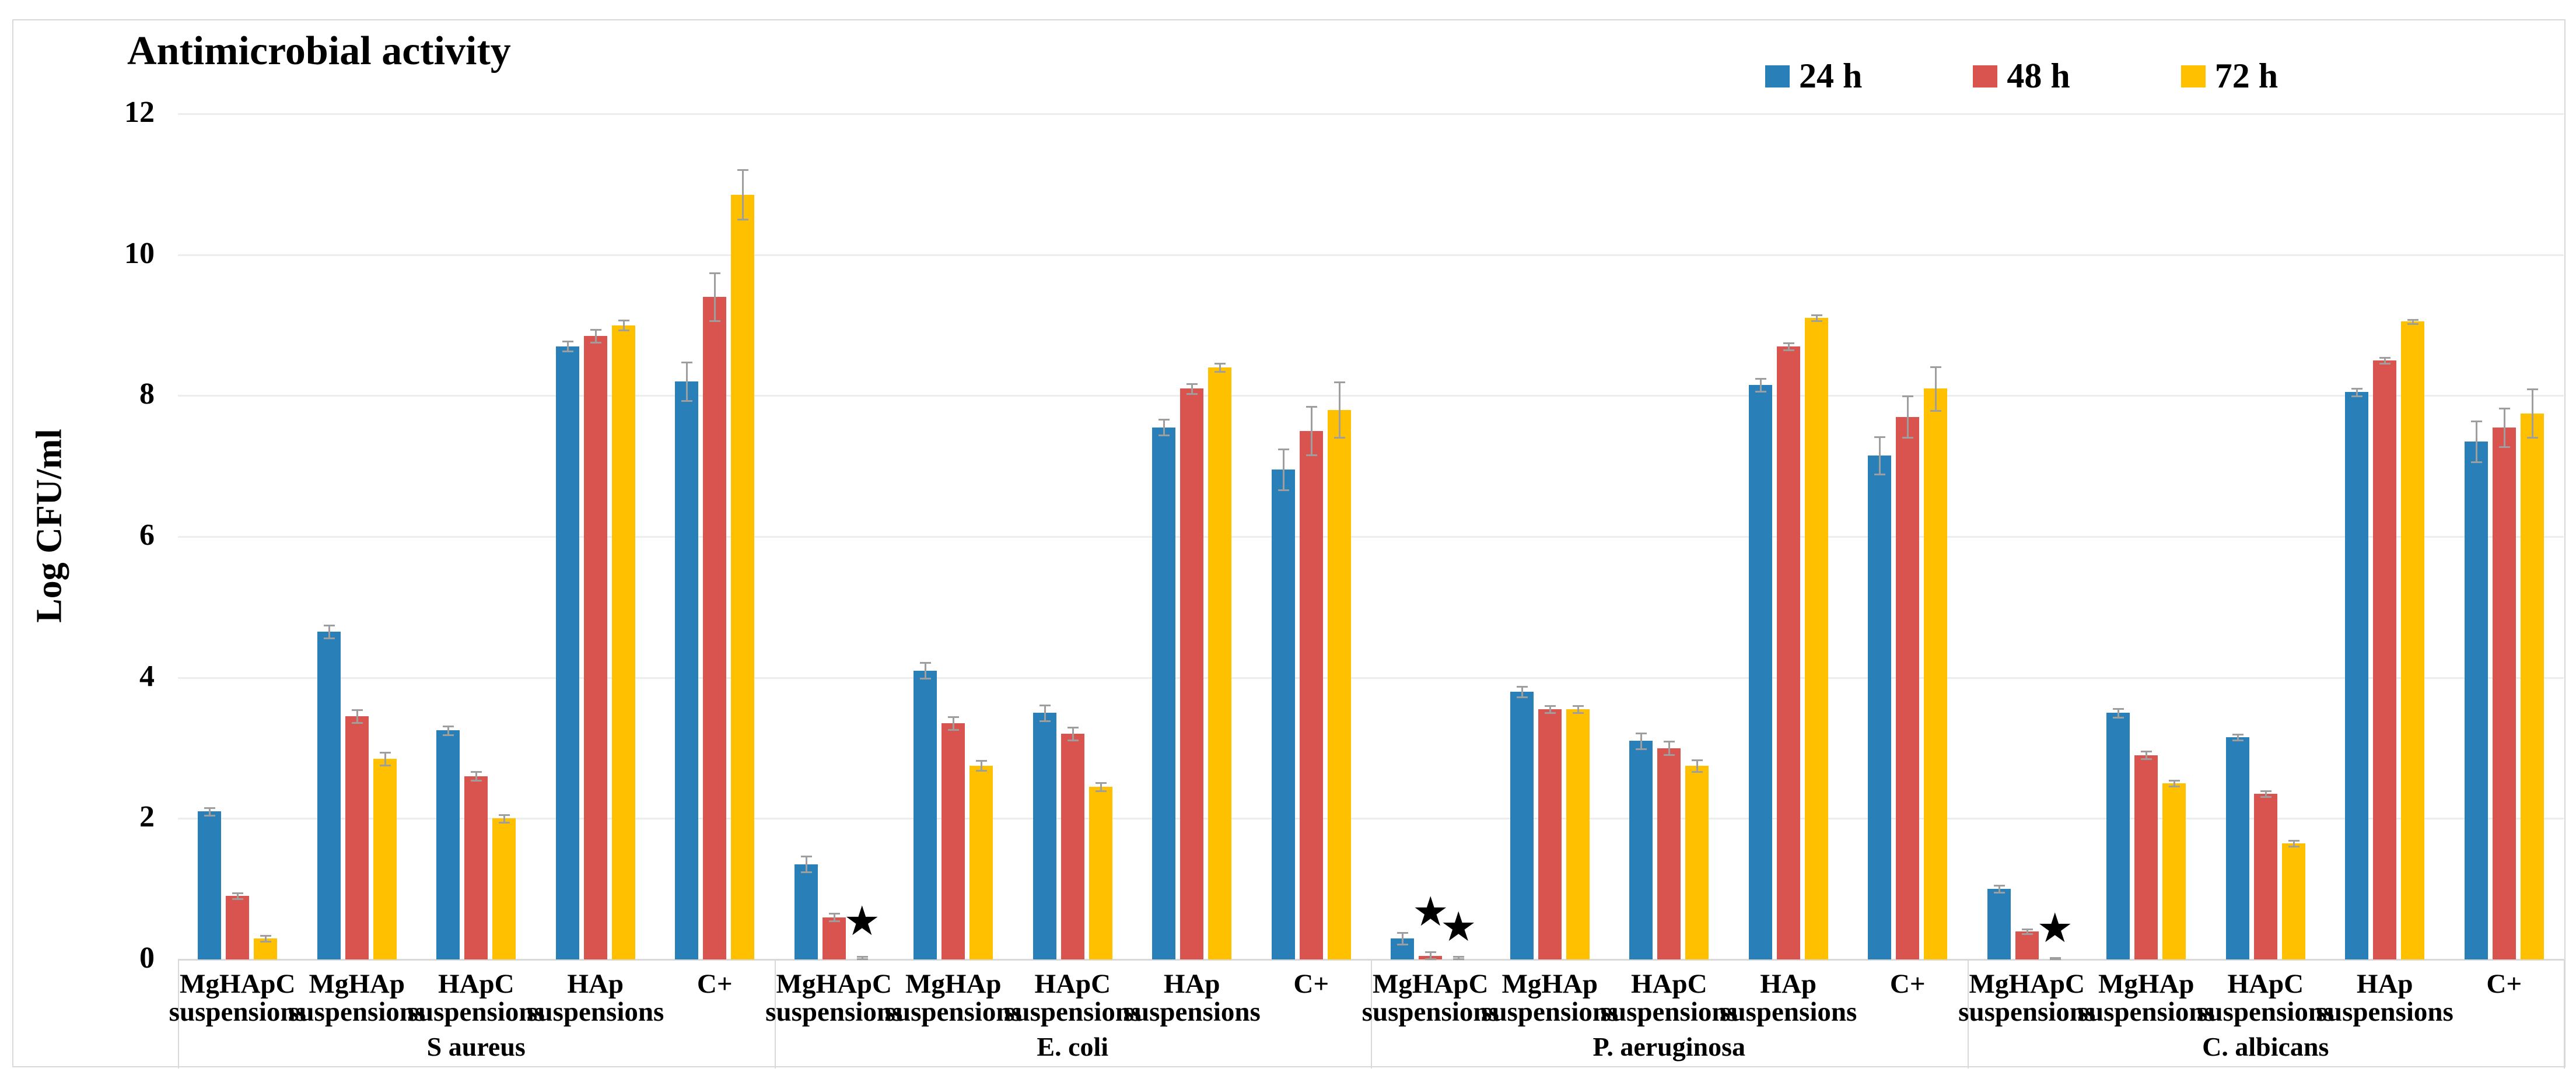 The height and width of the screenshot is (1072, 2576). Describe the element at coordinates (1669, 1047) in the screenshot. I see `organism-label: P. aeruginosa` at that location.